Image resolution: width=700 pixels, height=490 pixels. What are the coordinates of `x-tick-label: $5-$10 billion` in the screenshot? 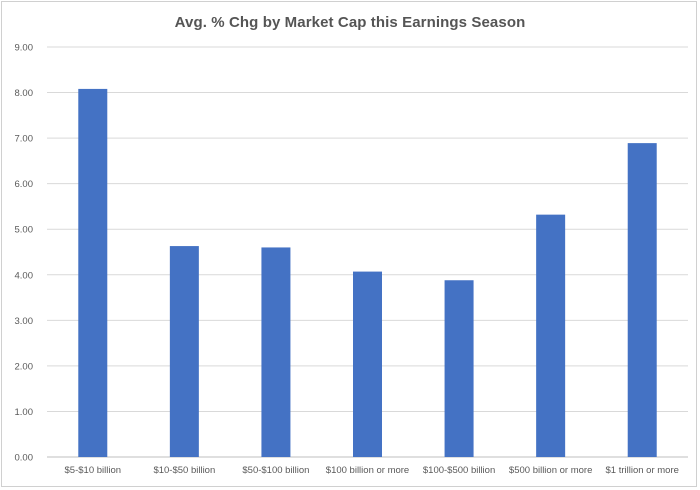 It's located at (93, 470).